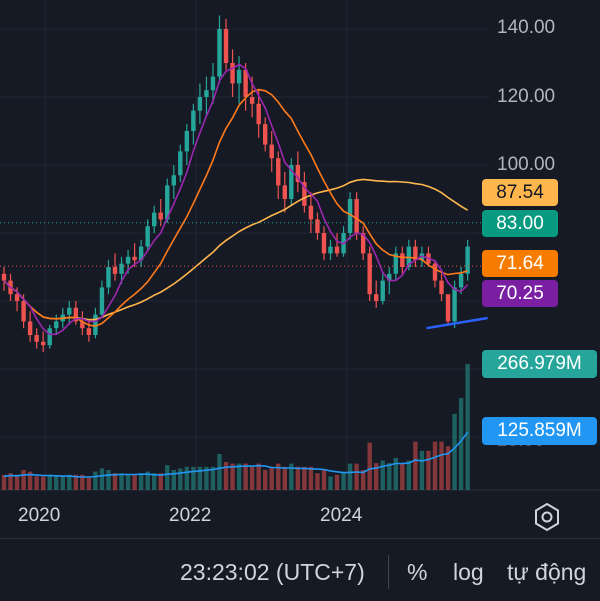  What do you see at coordinates (457, 323) in the screenshot?
I see `trend-line` at bounding box center [457, 323].